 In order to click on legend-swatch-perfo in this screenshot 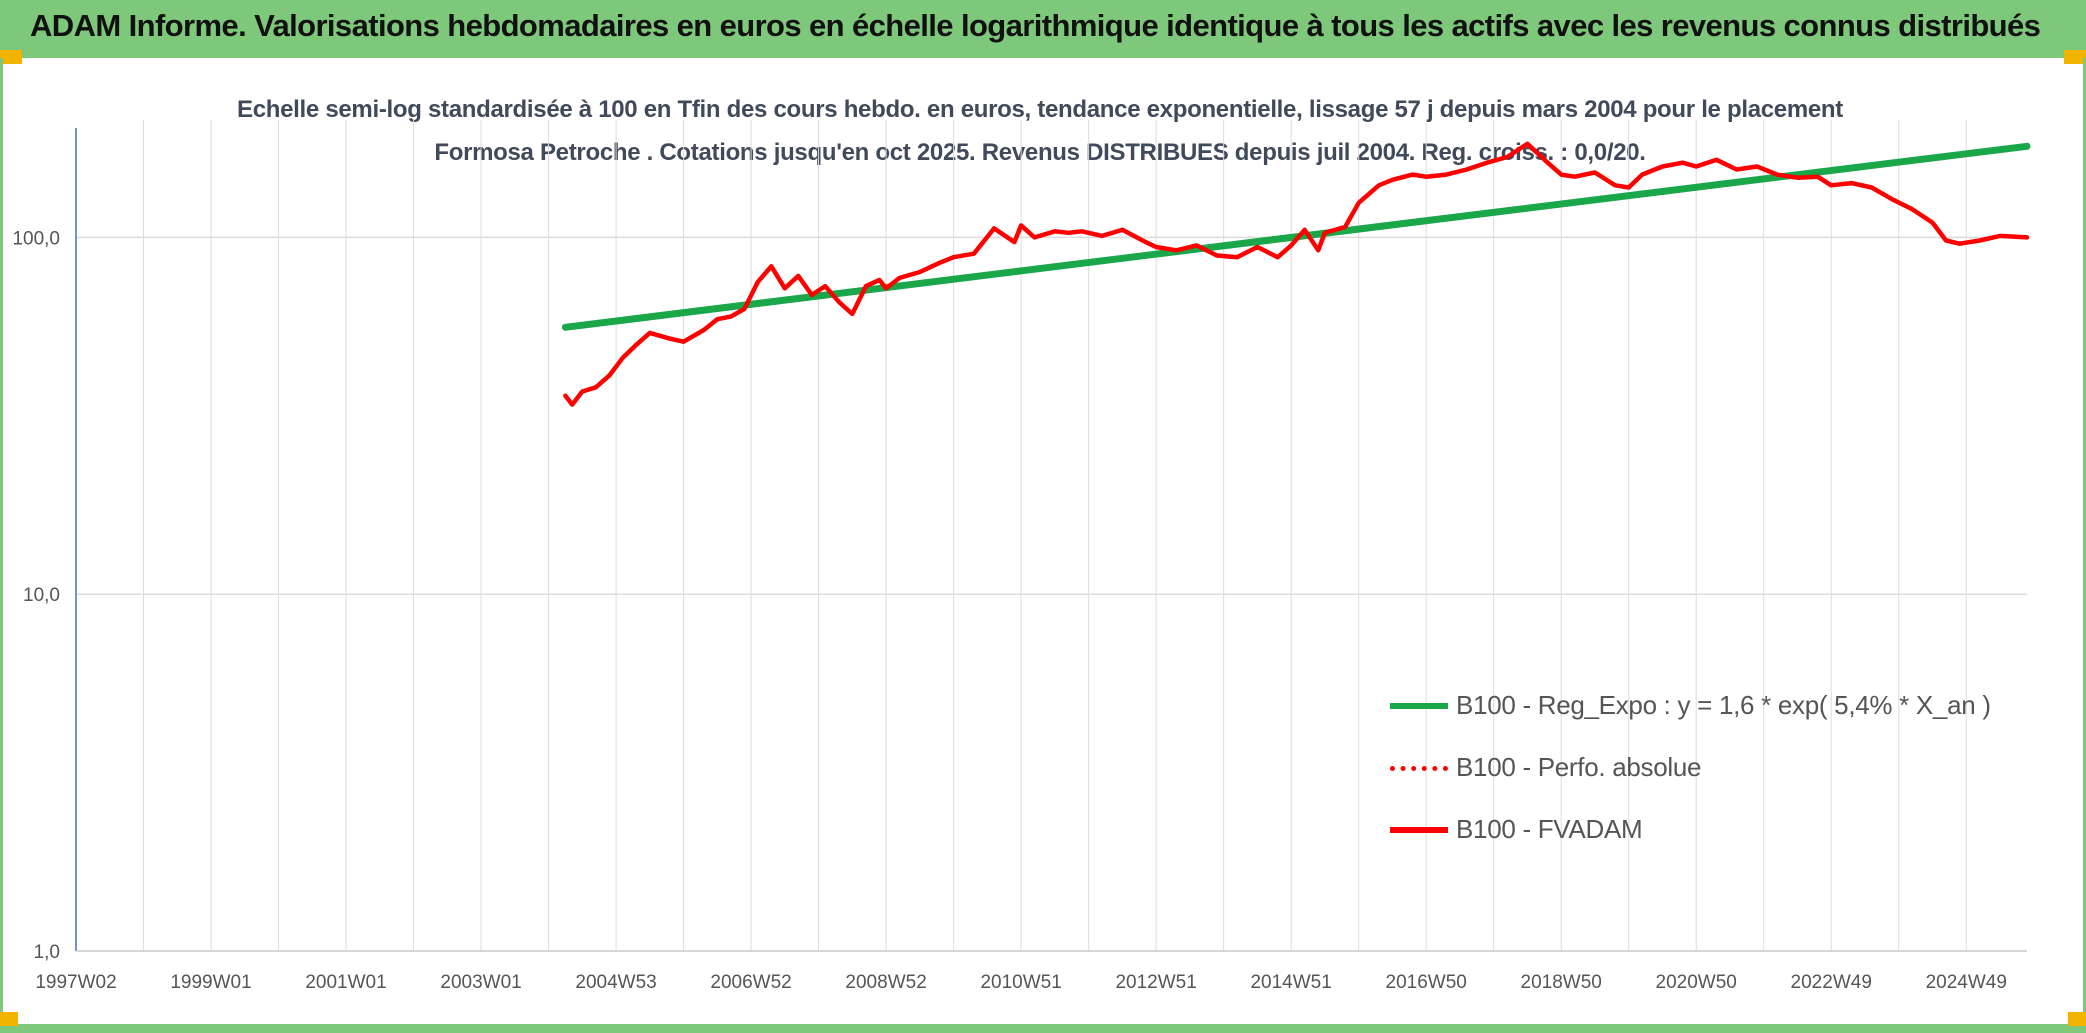, I will do `click(1419, 768)`.